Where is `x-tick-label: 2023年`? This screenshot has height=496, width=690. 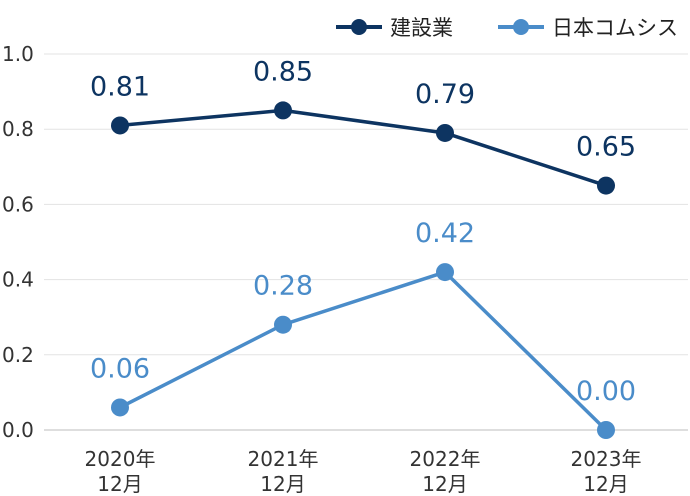
x-tick-label: 2023年 is located at coordinates (606, 459).